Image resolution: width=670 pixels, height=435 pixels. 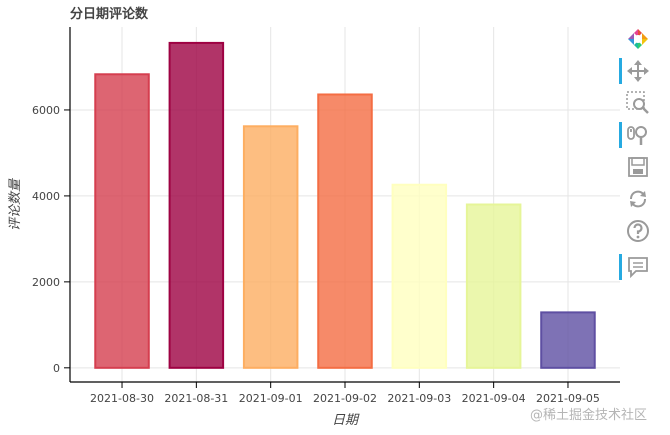 I want to click on watermark: @稀土掘金技术社区, so click(x=589, y=415).